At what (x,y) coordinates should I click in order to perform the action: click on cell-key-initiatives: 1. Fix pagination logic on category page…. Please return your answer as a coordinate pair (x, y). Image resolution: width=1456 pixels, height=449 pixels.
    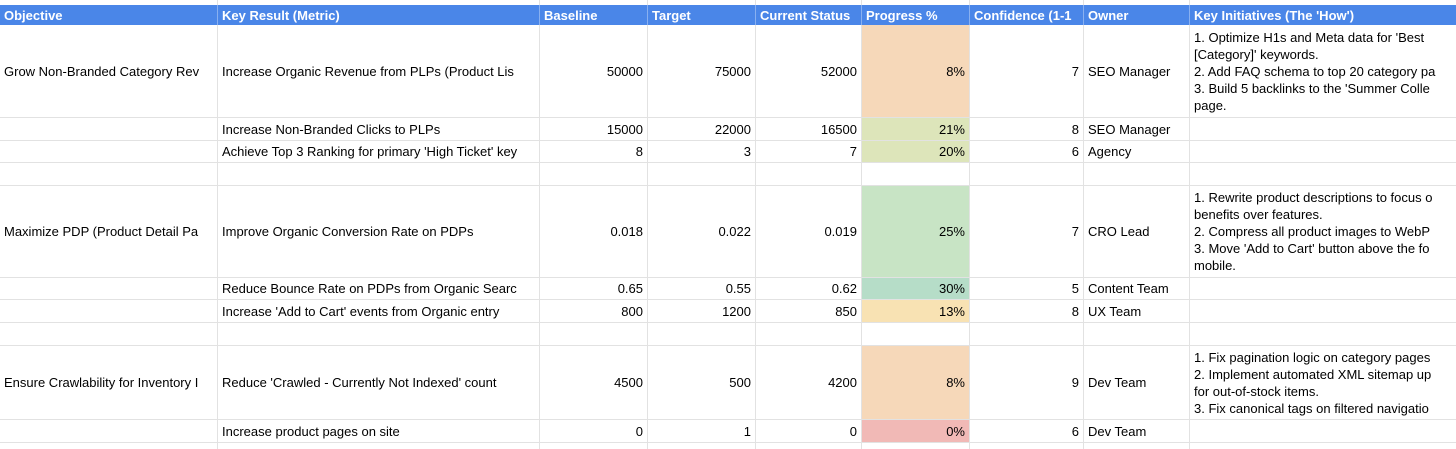
    Looking at the image, I should click on (1323, 383).